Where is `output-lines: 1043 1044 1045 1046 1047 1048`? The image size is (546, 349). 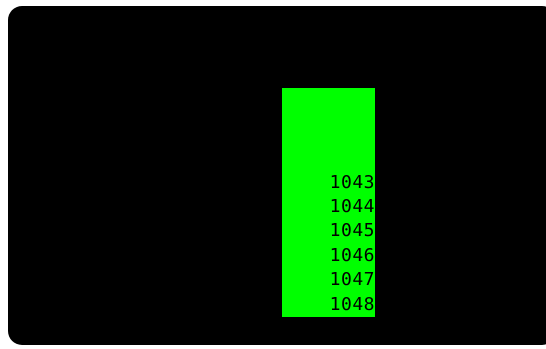
output-lines: 1043 1044 1045 1046 1047 1048 is located at coordinates (352, 244).